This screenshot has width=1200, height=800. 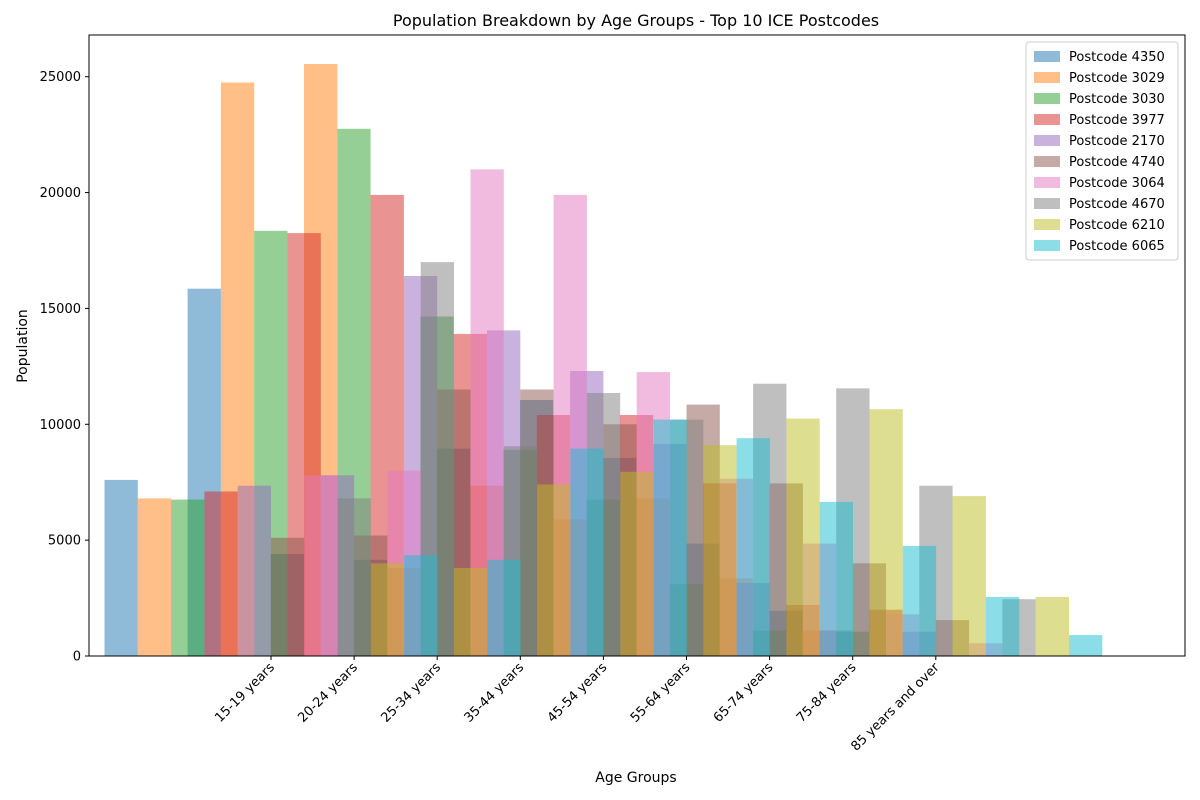 What do you see at coordinates (1117, 204) in the screenshot?
I see `legend-label: Postcode 4670` at bounding box center [1117, 204].